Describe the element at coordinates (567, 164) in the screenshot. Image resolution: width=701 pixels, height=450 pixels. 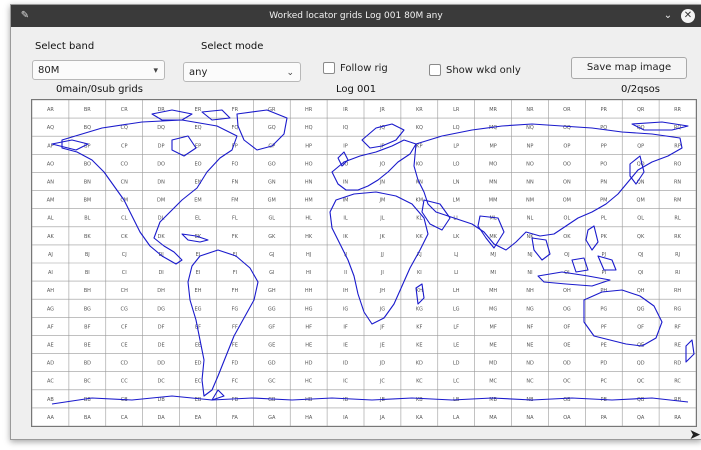
I see `grid-square-label: OO` at that location.